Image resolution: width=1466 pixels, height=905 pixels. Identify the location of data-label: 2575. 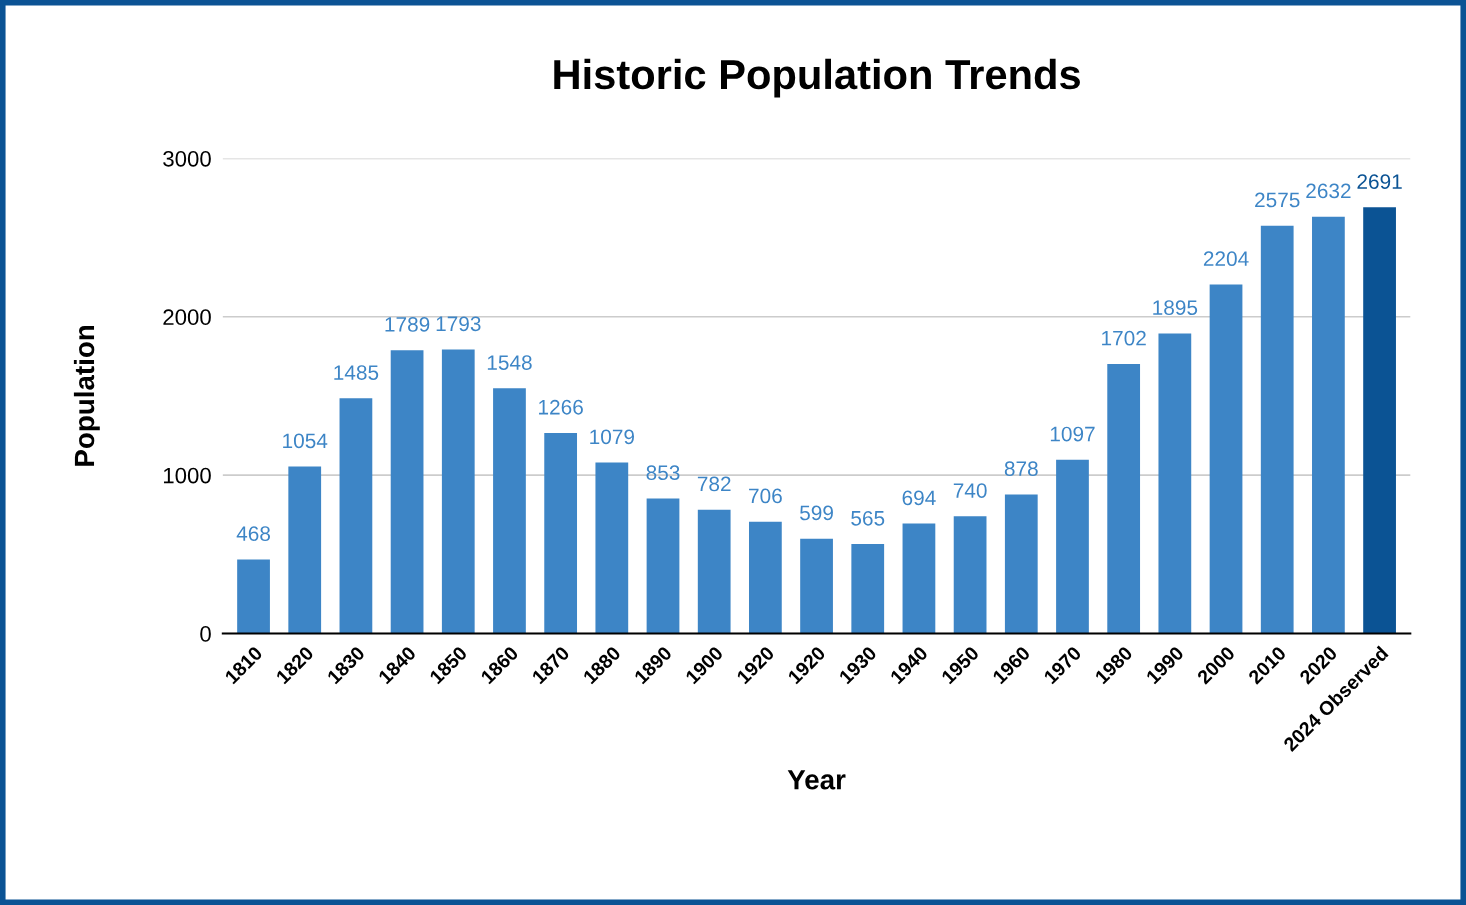
(1277, 200).